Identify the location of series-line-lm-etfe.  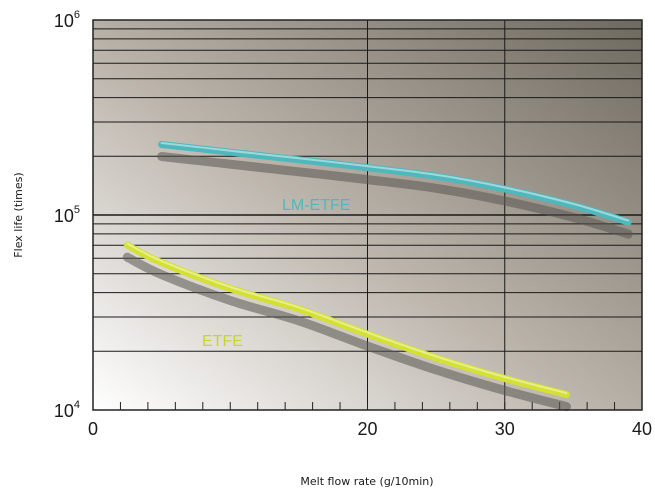
(395, 183).